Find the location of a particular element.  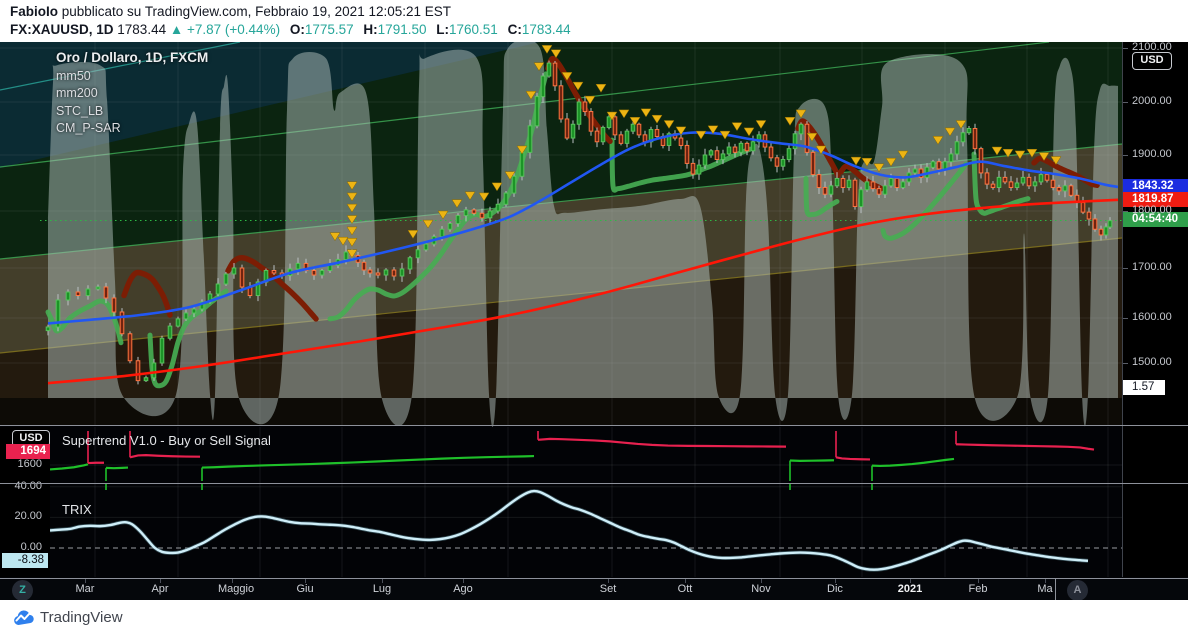

time-axis-month: Apr is located at coordinates (160, 589).